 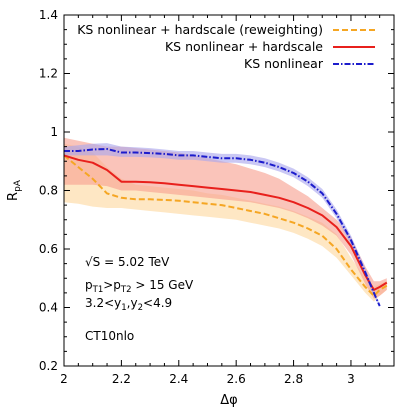 What do you see at coordinates (228, 400) in the screenshot?
I see `x-axis-label: Δφ` at bounding box center [228, 400].